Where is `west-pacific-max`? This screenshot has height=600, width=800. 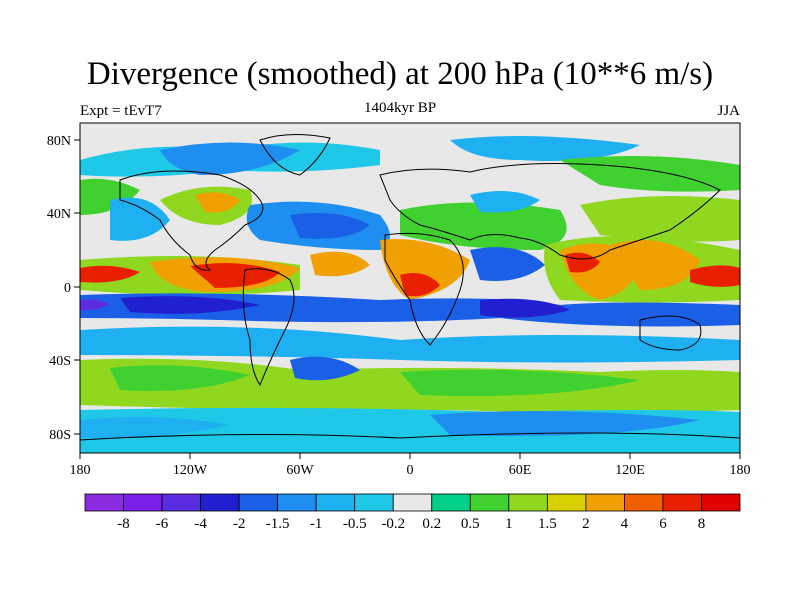 west-pacific-max is located at coordinates (715, 276).